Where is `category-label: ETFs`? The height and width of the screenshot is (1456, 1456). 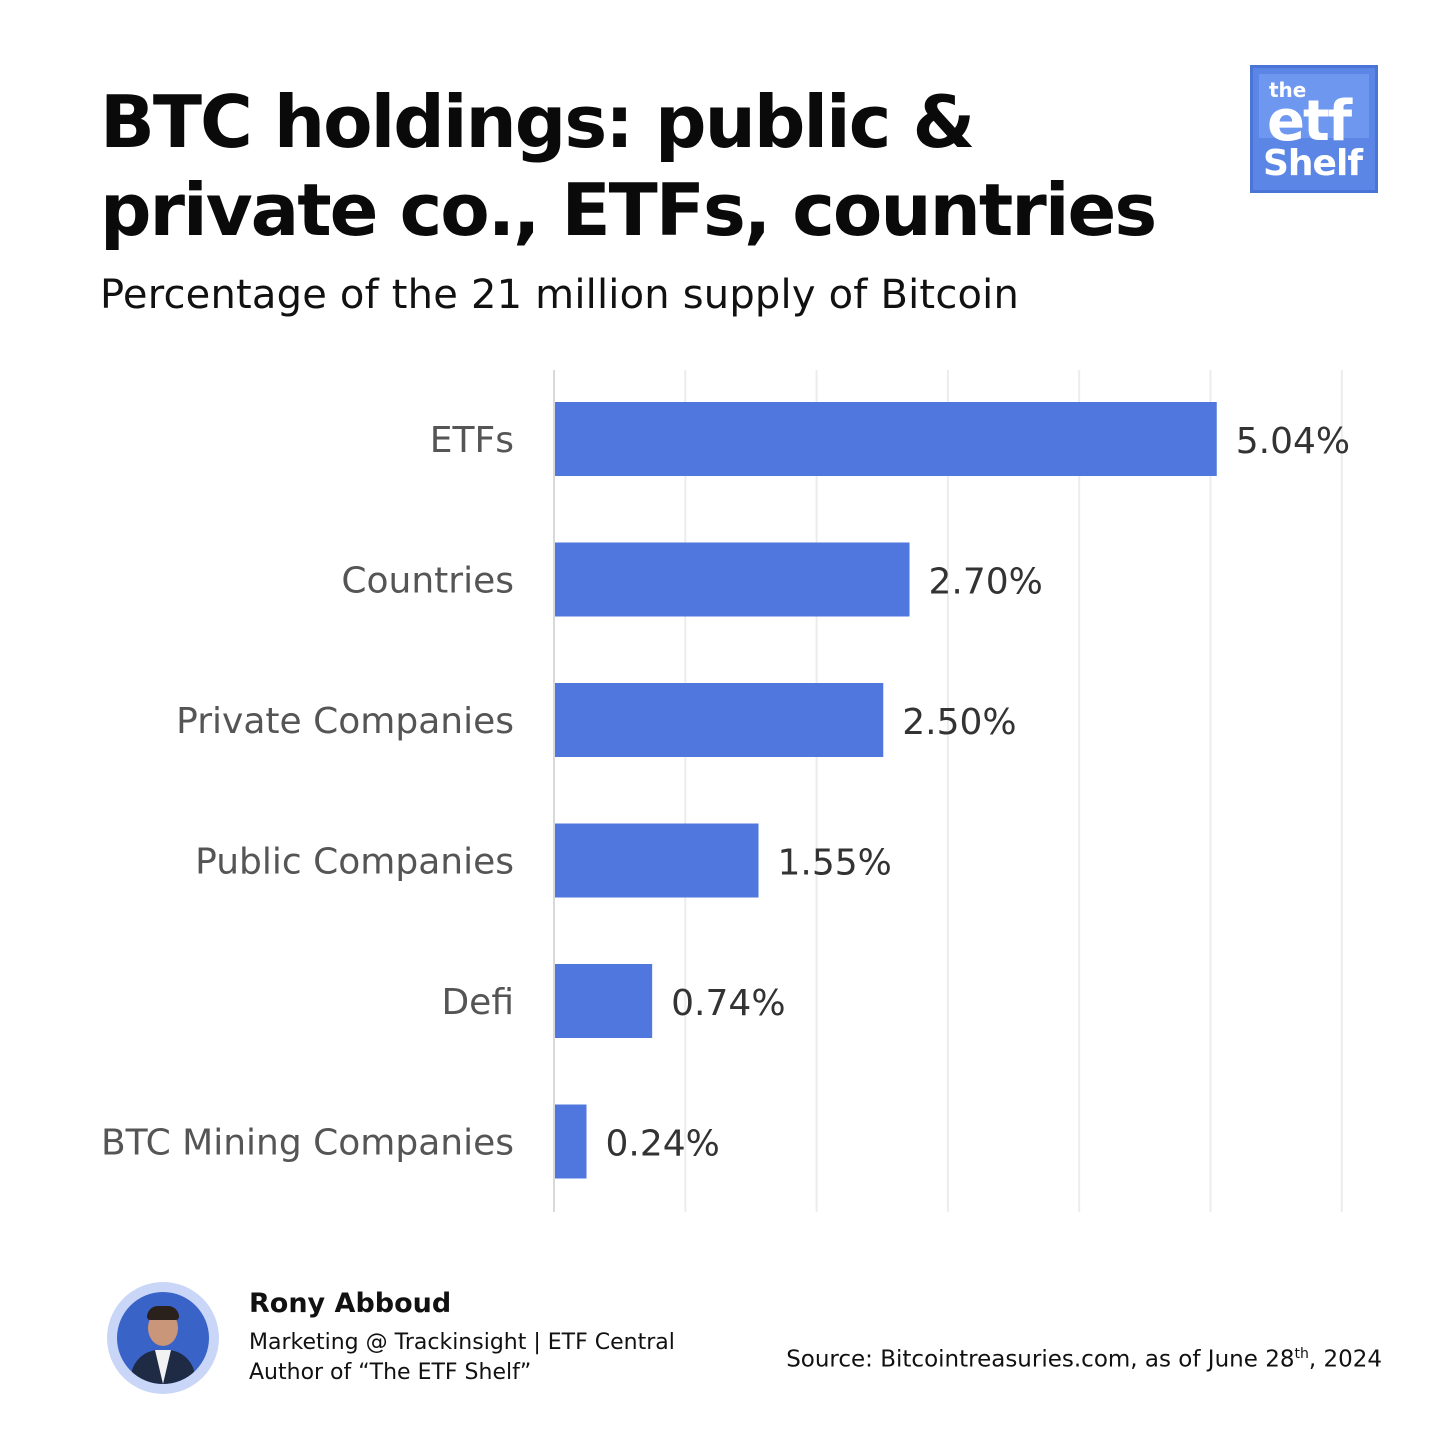
category-label: ETFs is located at coordinates (472, 440).